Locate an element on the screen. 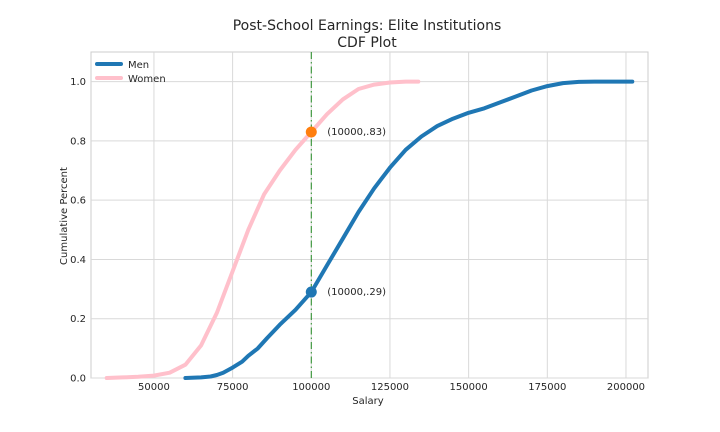  annotation-label: (10000,.29) is located at coordinates (356, 292).